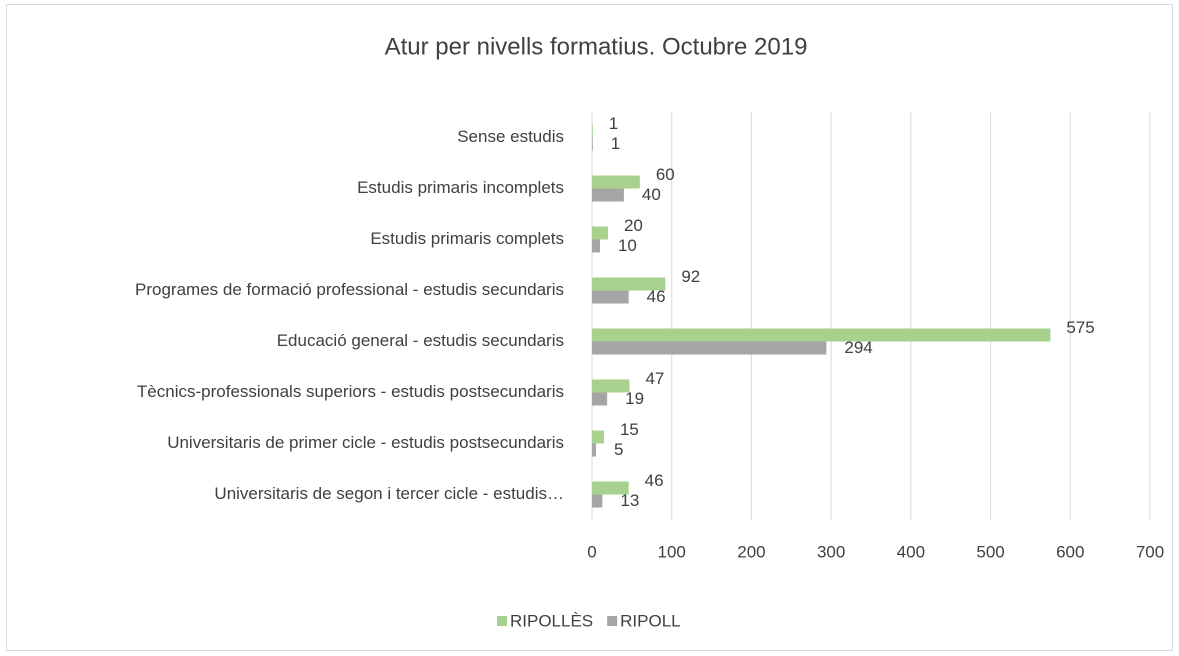 The image size is (1179, 656). I want to click on data-label: 47, so click(654, 378).